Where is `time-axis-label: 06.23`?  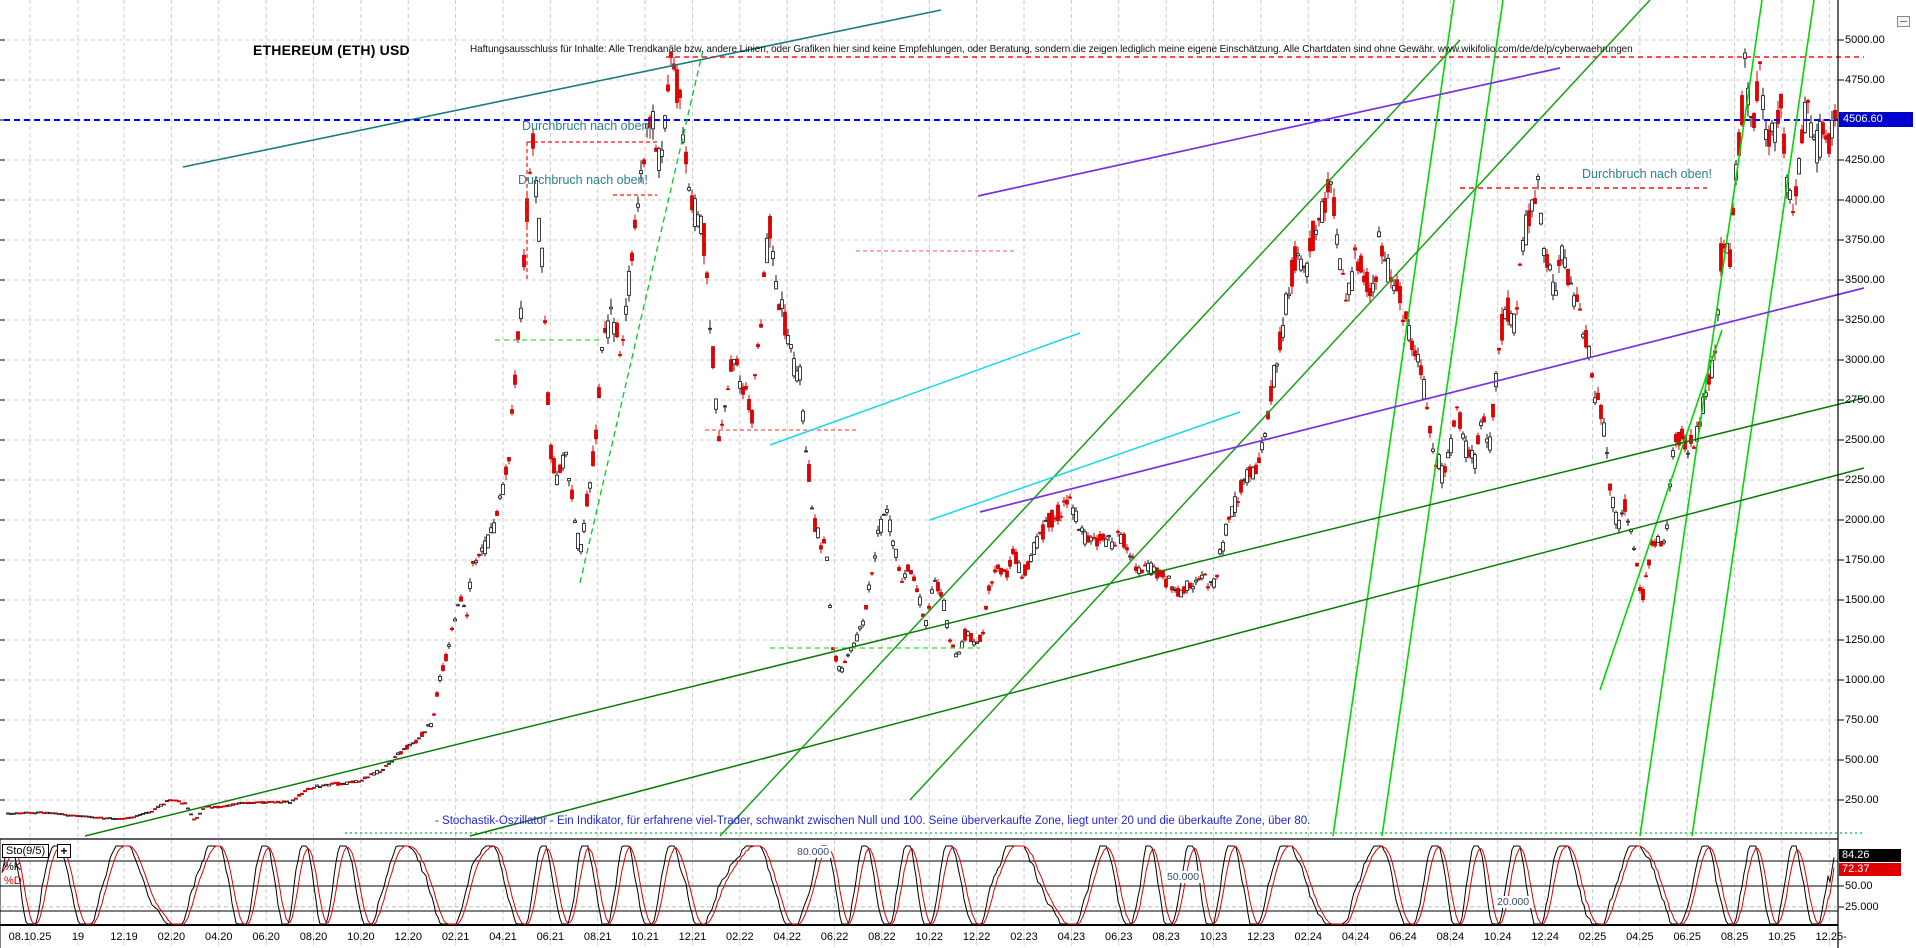
time-axis-label: 06.23 is located at coordinates (1119, 937).